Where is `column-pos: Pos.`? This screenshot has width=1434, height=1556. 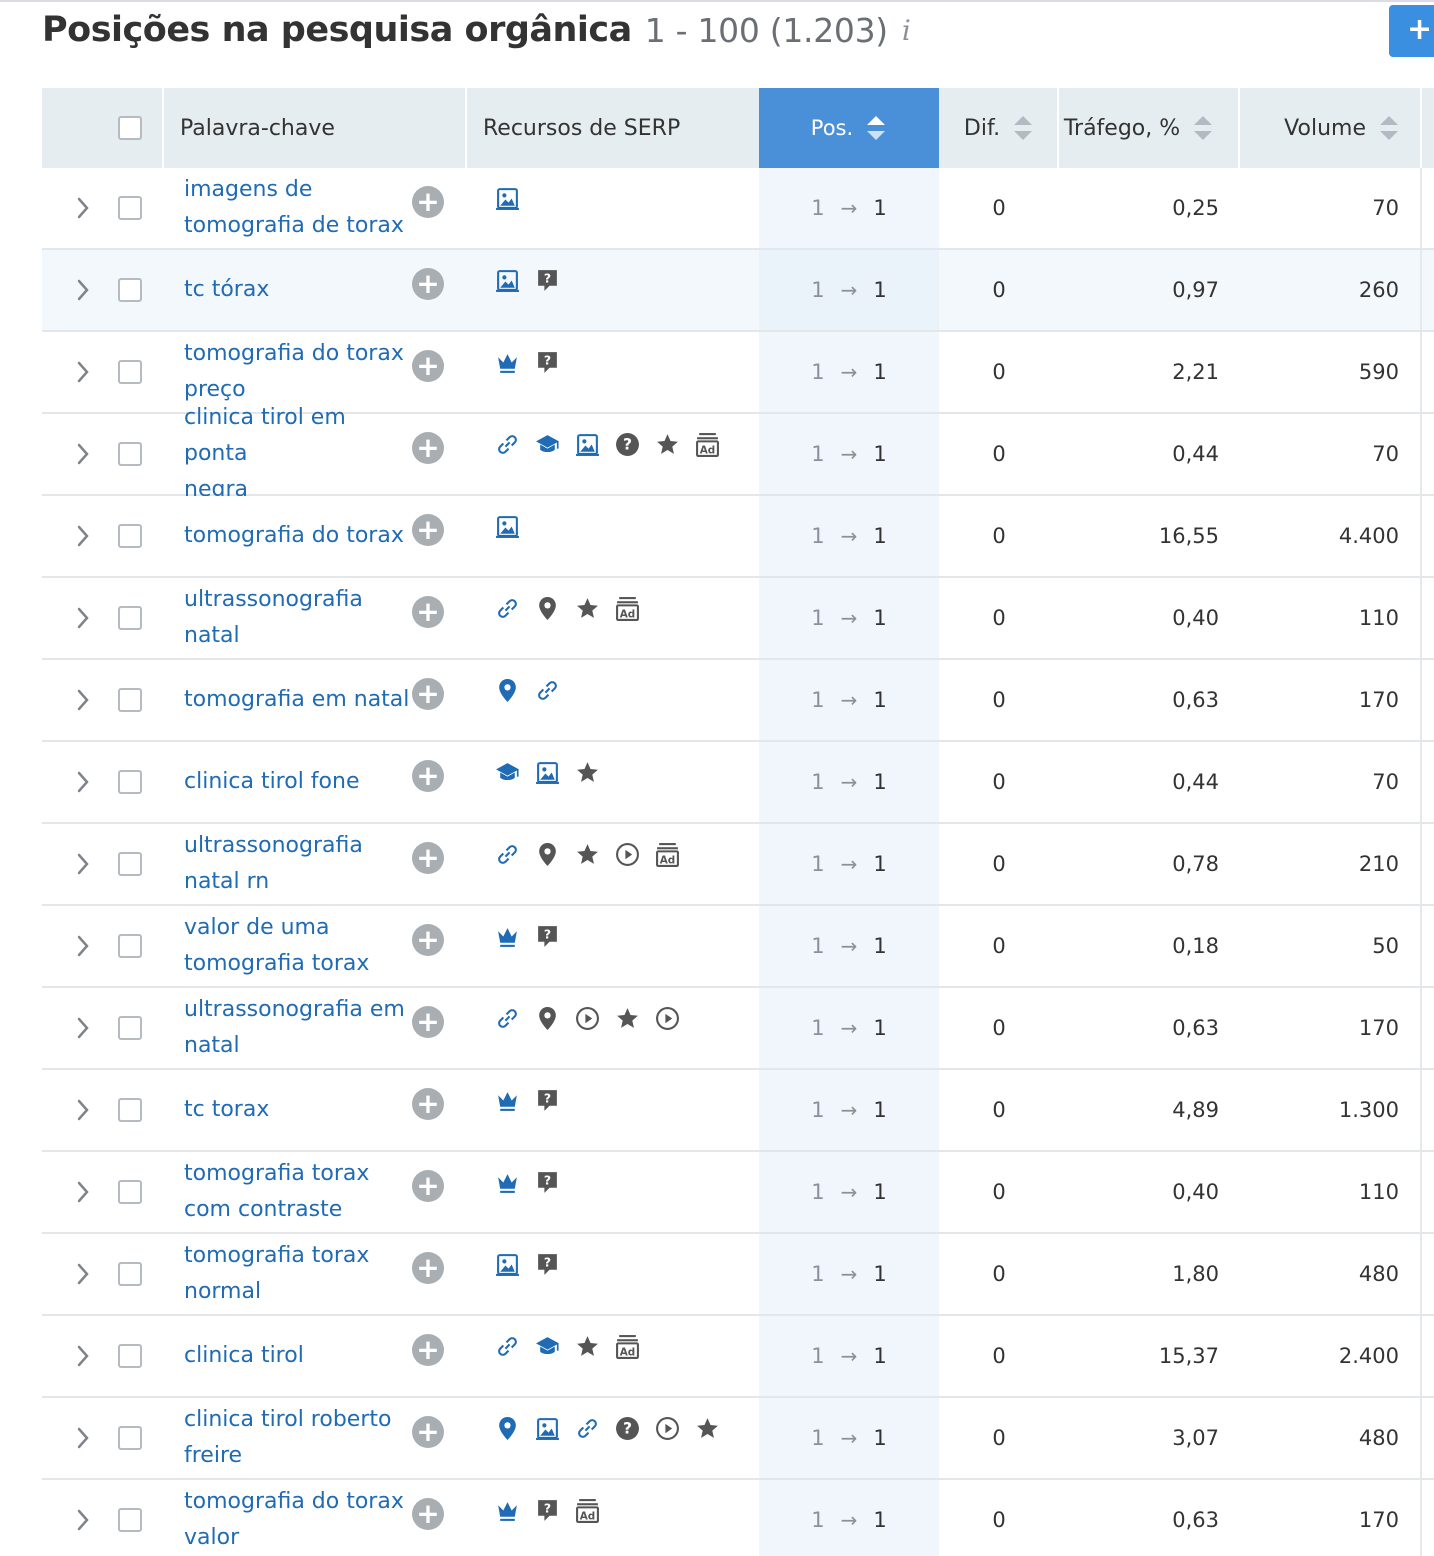 column-pos: Pos. is located at coordinates (849, 128).